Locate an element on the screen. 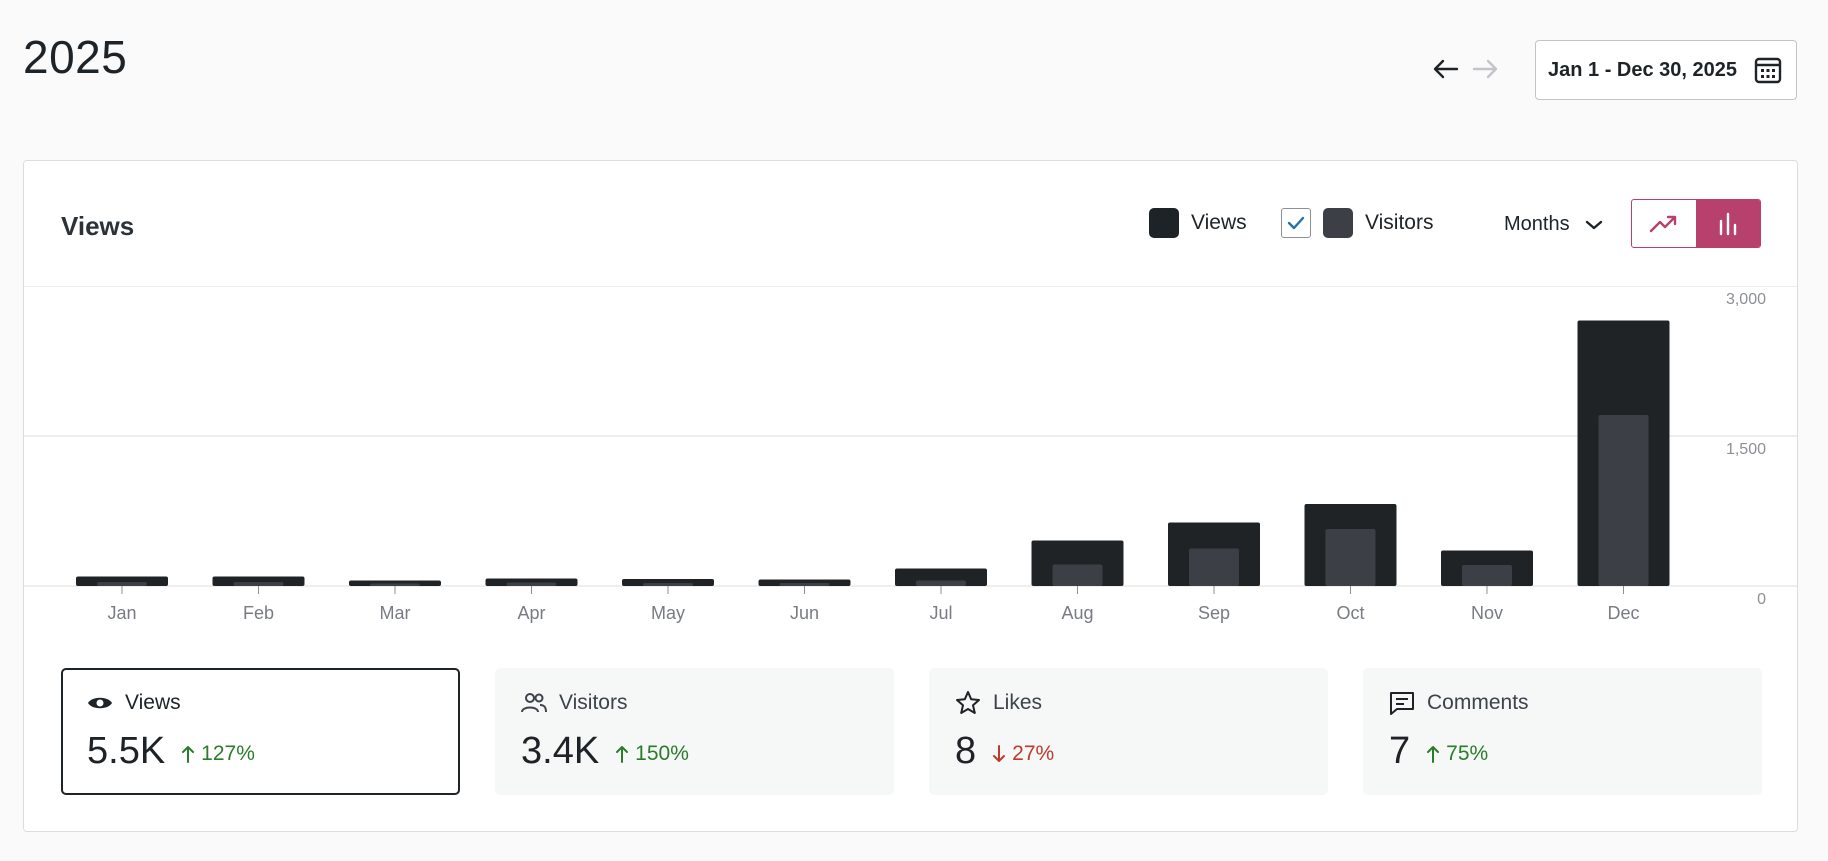 The width and height of the screenshot is (1828, 861). date-range-picker: Jan 1 - Dec 30, 2025 is located at coordinates (1666, 70).